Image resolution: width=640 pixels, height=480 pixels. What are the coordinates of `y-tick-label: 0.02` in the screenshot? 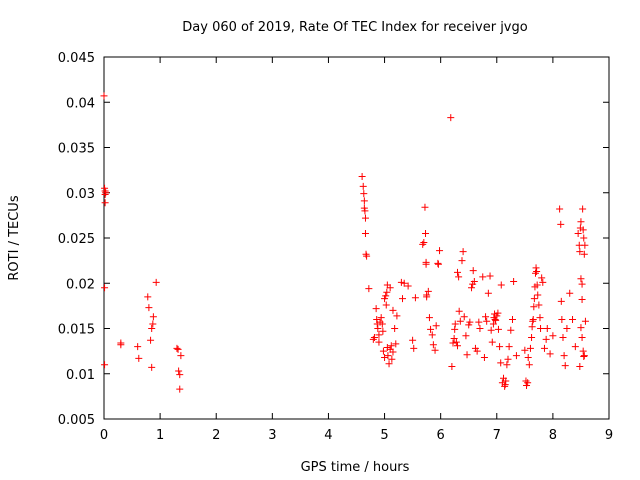 It's located at (80, 284).